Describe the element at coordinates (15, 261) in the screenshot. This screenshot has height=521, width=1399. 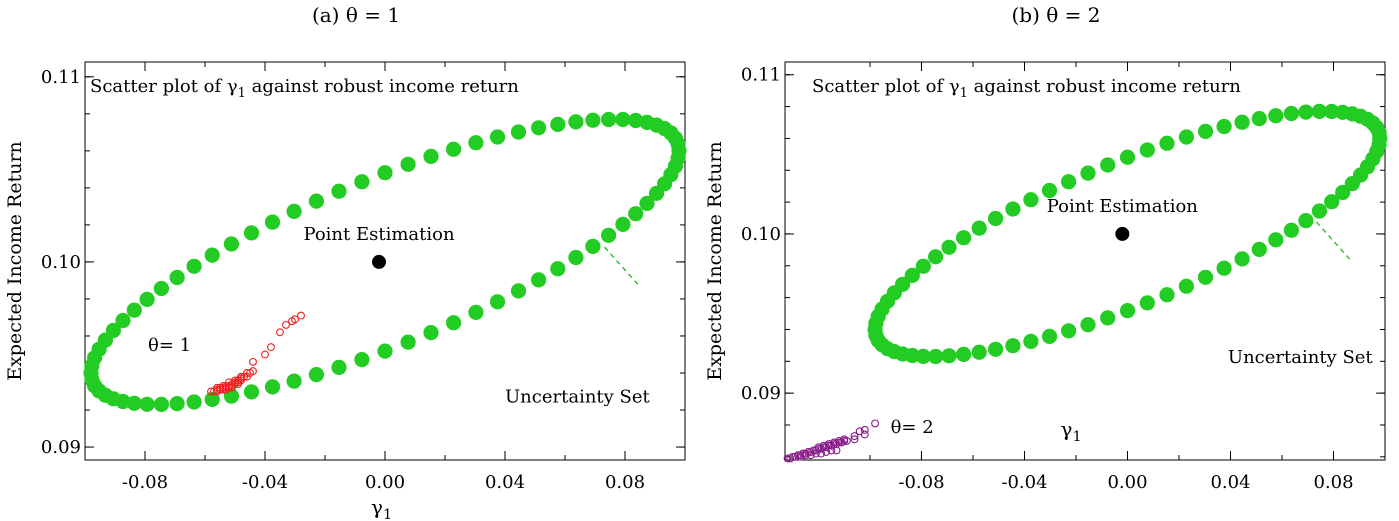
I see `y-axis-label: Expected Income Return` at that location.